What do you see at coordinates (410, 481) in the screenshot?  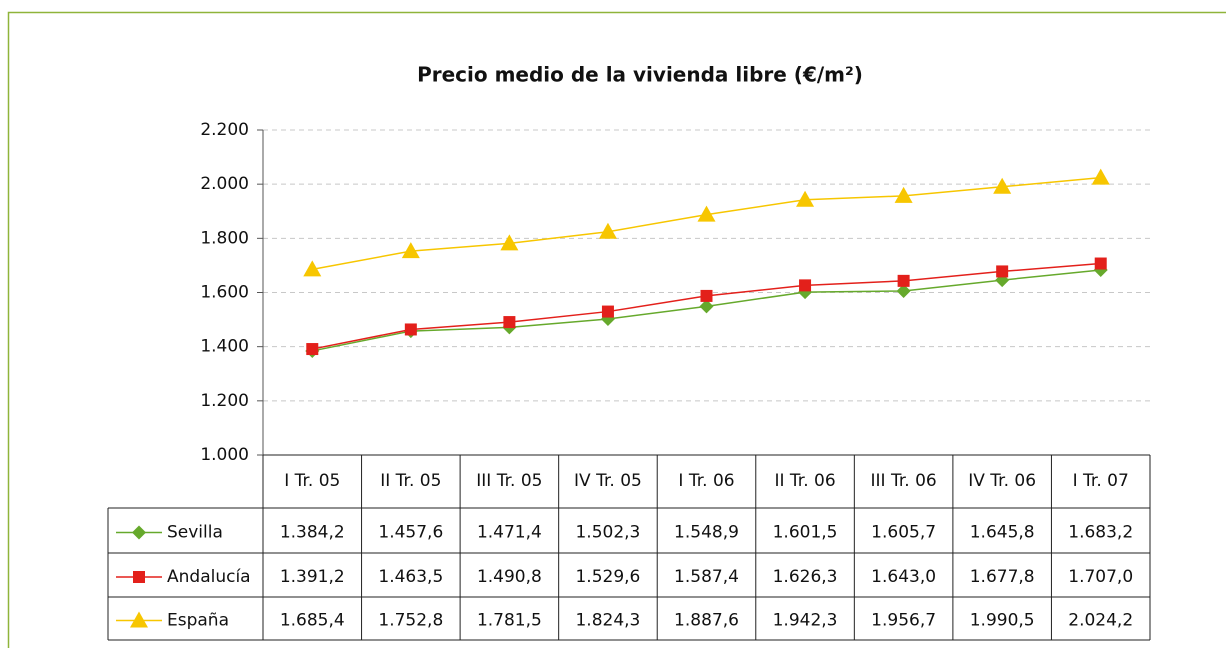 I see `x-tick-label: II Tr. 05` at bounding box center [410, 481].